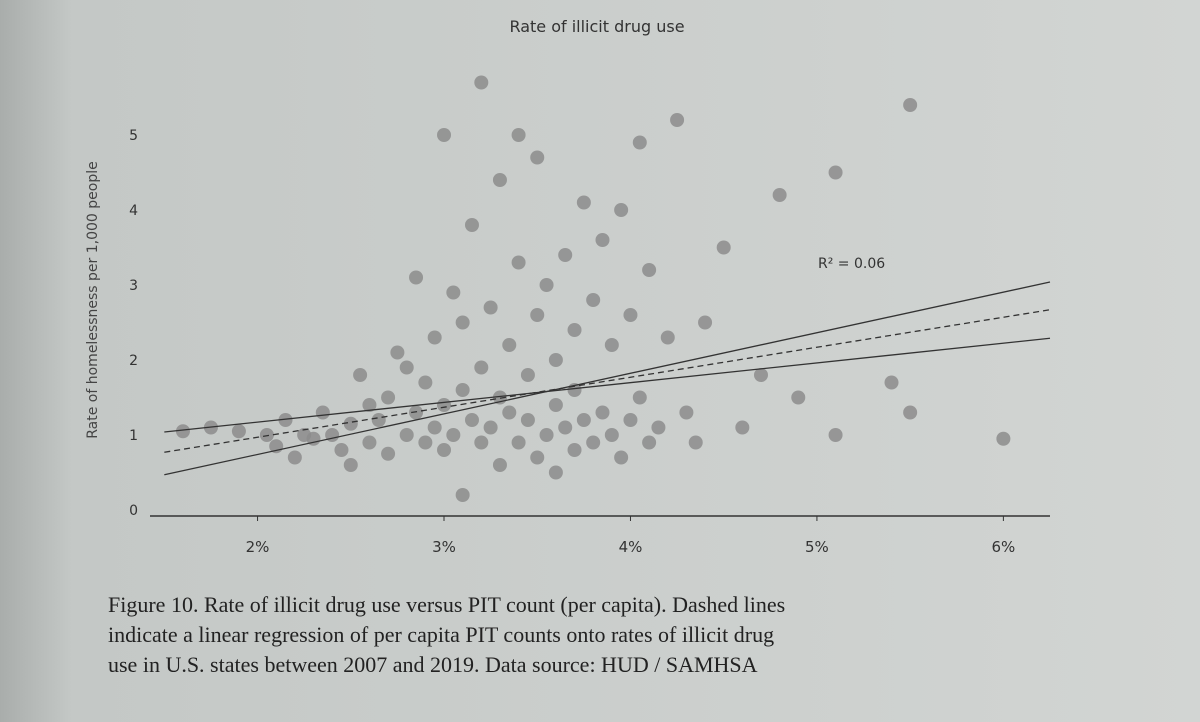 The width and height of the screenshot is (1200, 722). Describe the element at coordinates (1003, 547) in the screenshot. I see `x-tick-label: 6%` at that location.